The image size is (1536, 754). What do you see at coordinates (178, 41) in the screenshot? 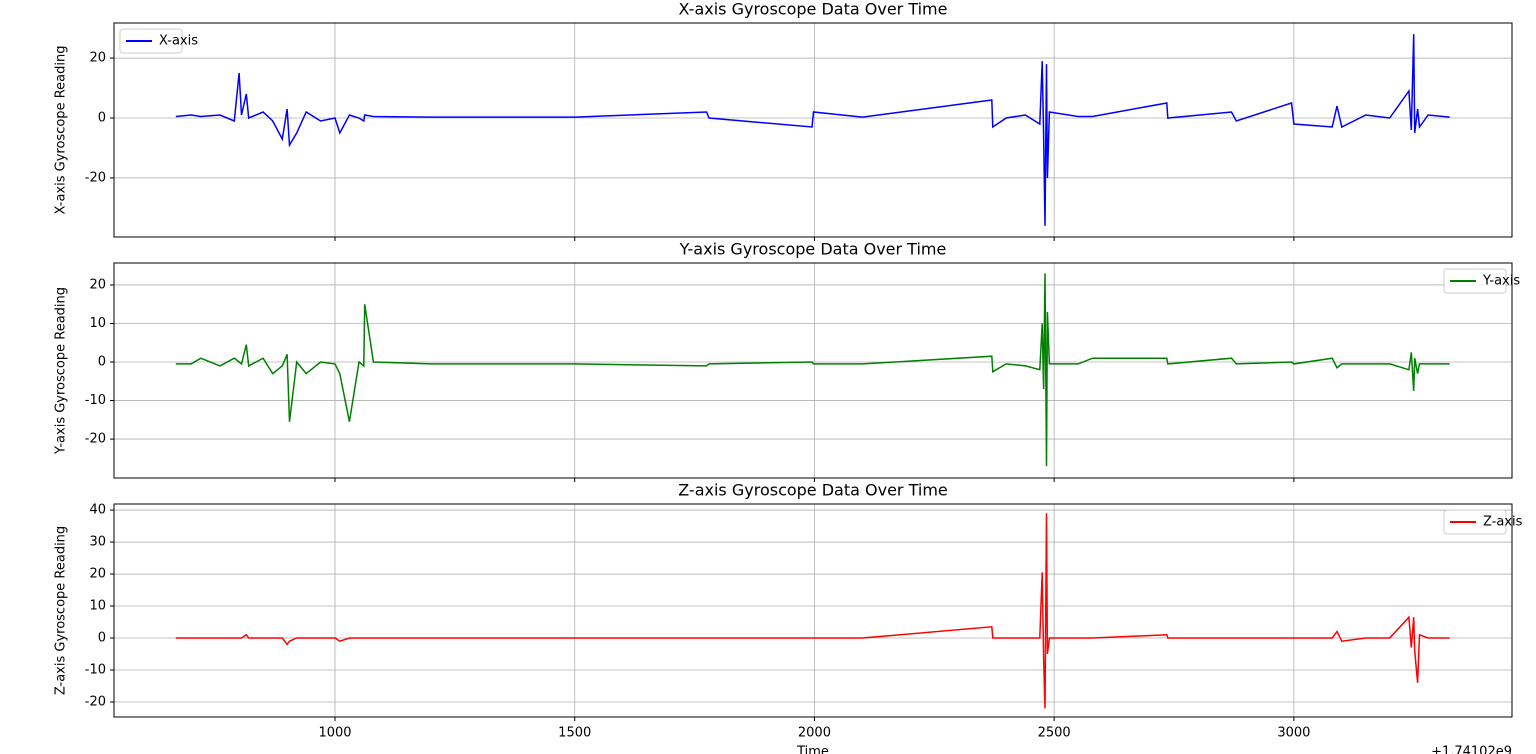
I see `legend-label: X-axis` at bounding box center [178, 41].